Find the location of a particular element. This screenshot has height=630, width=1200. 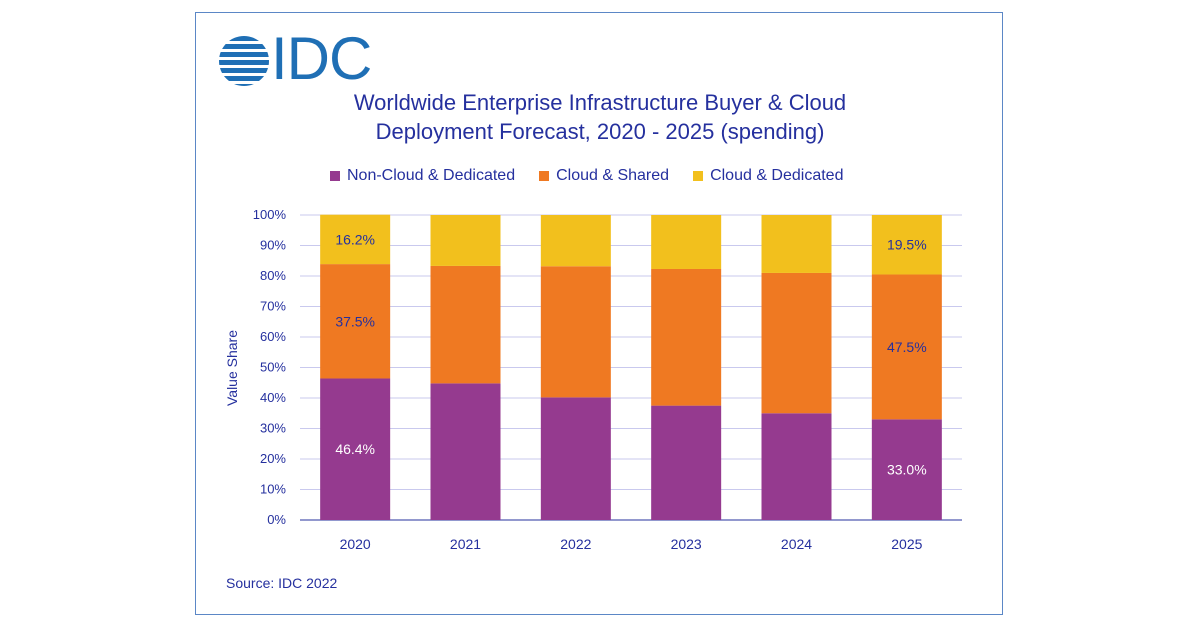

x-tick-label: 2023 is located at coordinates (686, 544).